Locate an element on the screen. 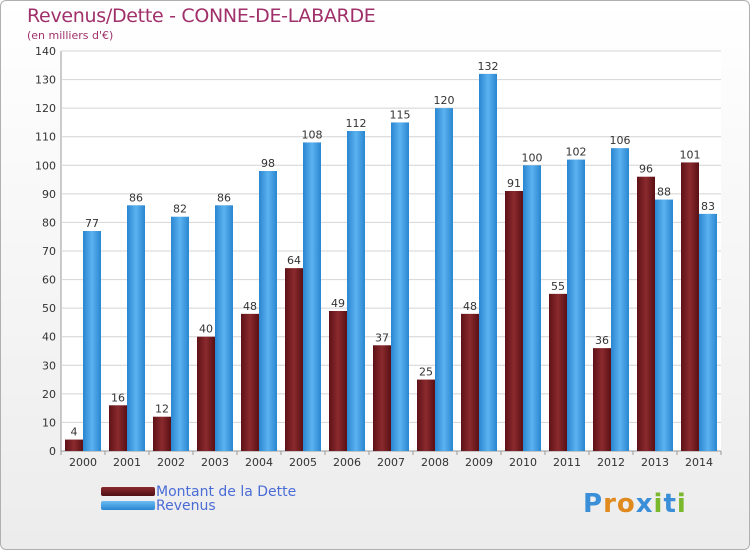 The image size is (750, 550). x-tick-label: 2005 is located at coordinates (303, 462).